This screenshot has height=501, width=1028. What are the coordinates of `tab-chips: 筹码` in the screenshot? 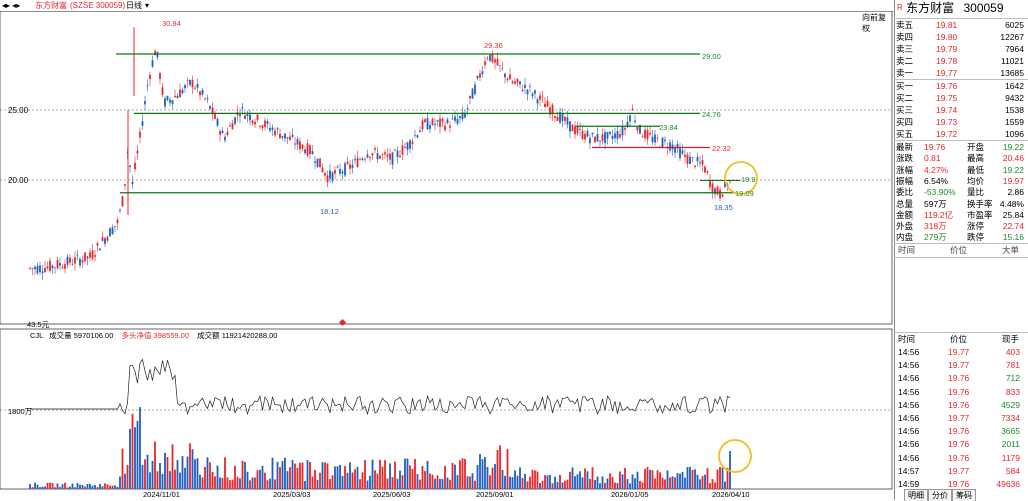 It's located at (964, 495).